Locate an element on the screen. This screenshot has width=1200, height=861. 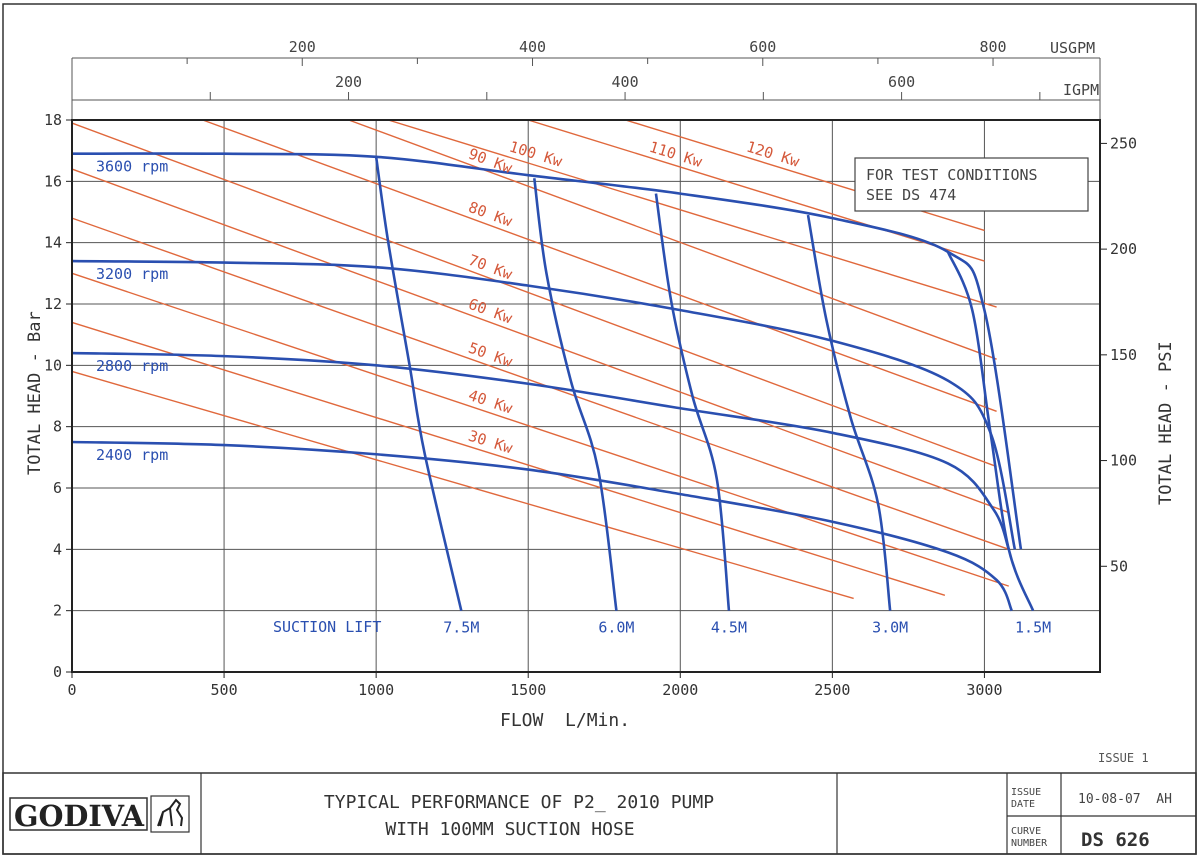
x-axis-title: FLOW L/Min. is located at coordinates (565, 720).